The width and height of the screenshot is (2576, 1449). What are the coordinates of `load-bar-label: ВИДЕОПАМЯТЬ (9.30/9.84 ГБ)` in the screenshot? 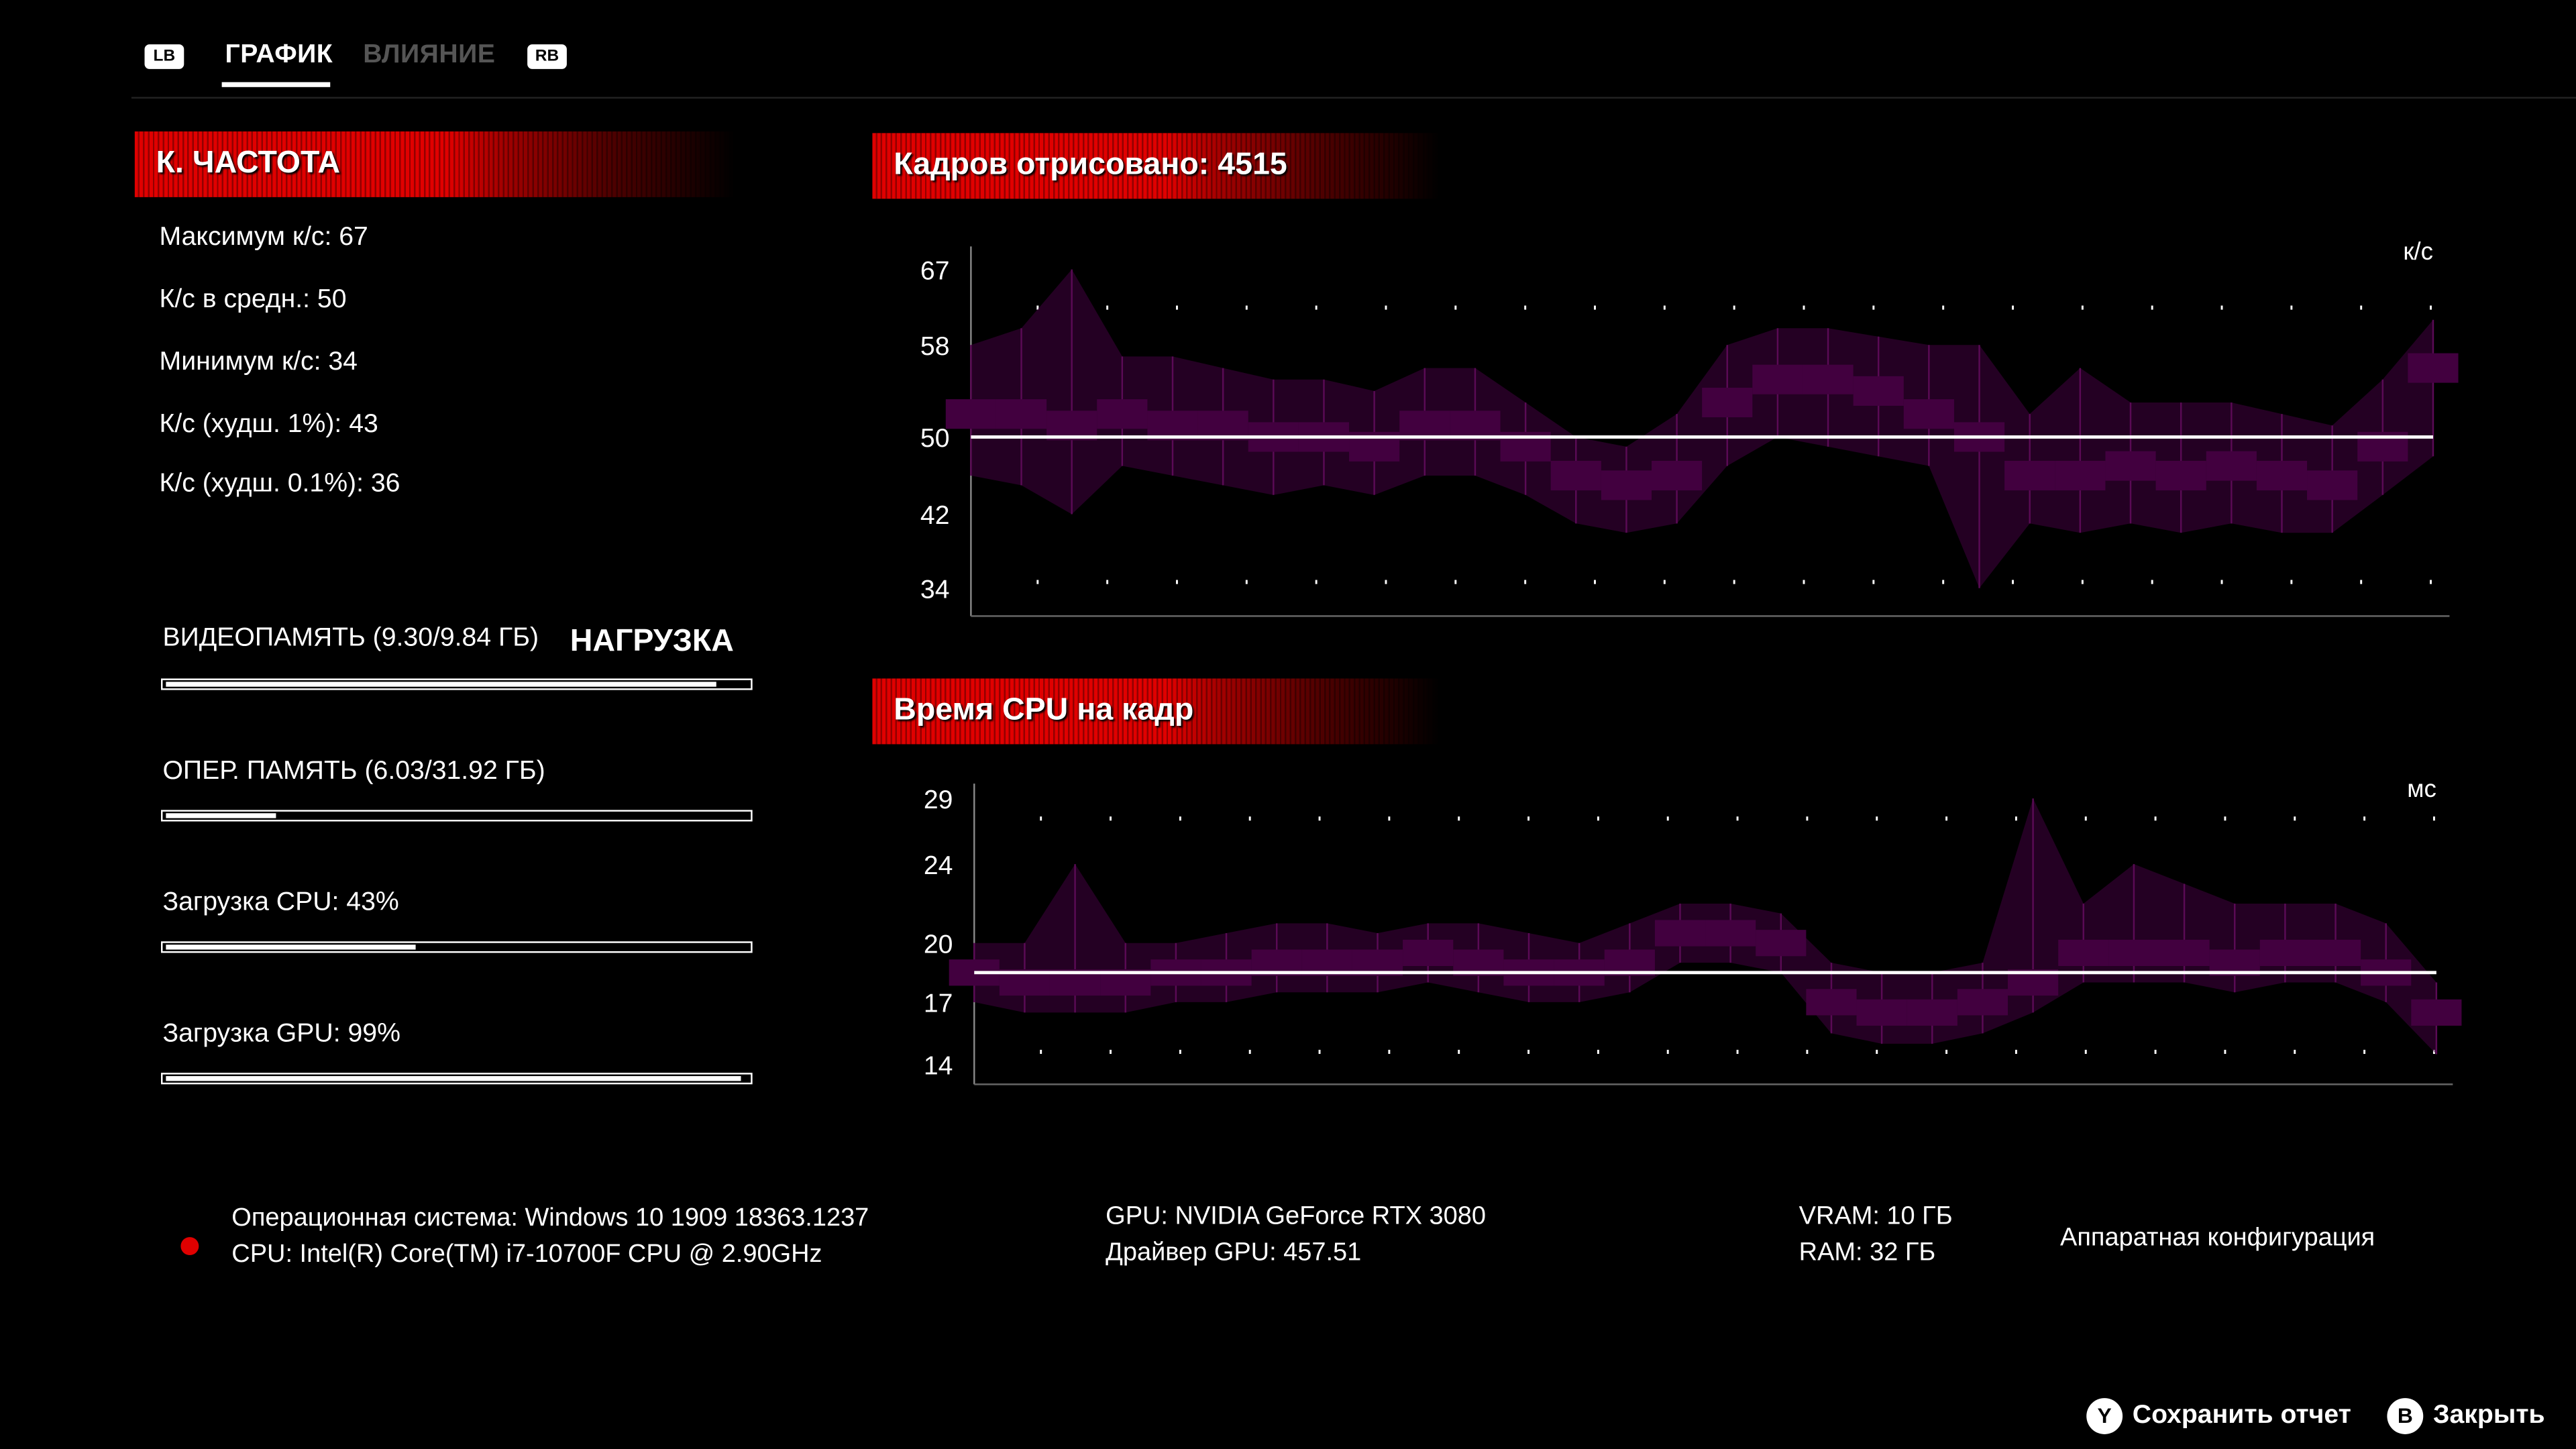 It's located at (350, 638).